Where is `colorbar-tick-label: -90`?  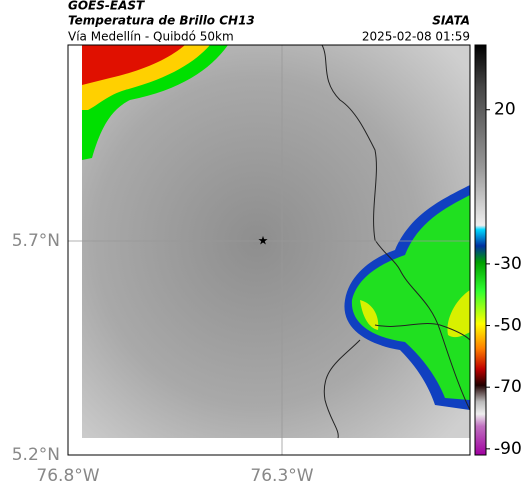 colorbar-tick-label: -90 is located at coordinates (508, 449).